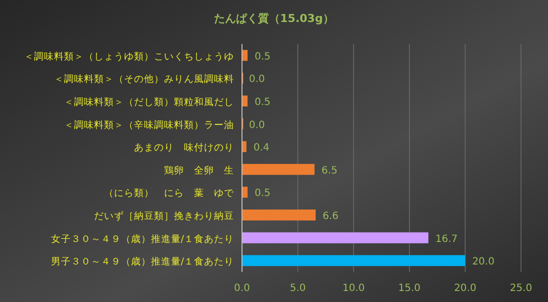  What do you see at coordinates (446, 239) in the screenshot?
I see `data-label: 16.7` at bounding box center [446, 239].